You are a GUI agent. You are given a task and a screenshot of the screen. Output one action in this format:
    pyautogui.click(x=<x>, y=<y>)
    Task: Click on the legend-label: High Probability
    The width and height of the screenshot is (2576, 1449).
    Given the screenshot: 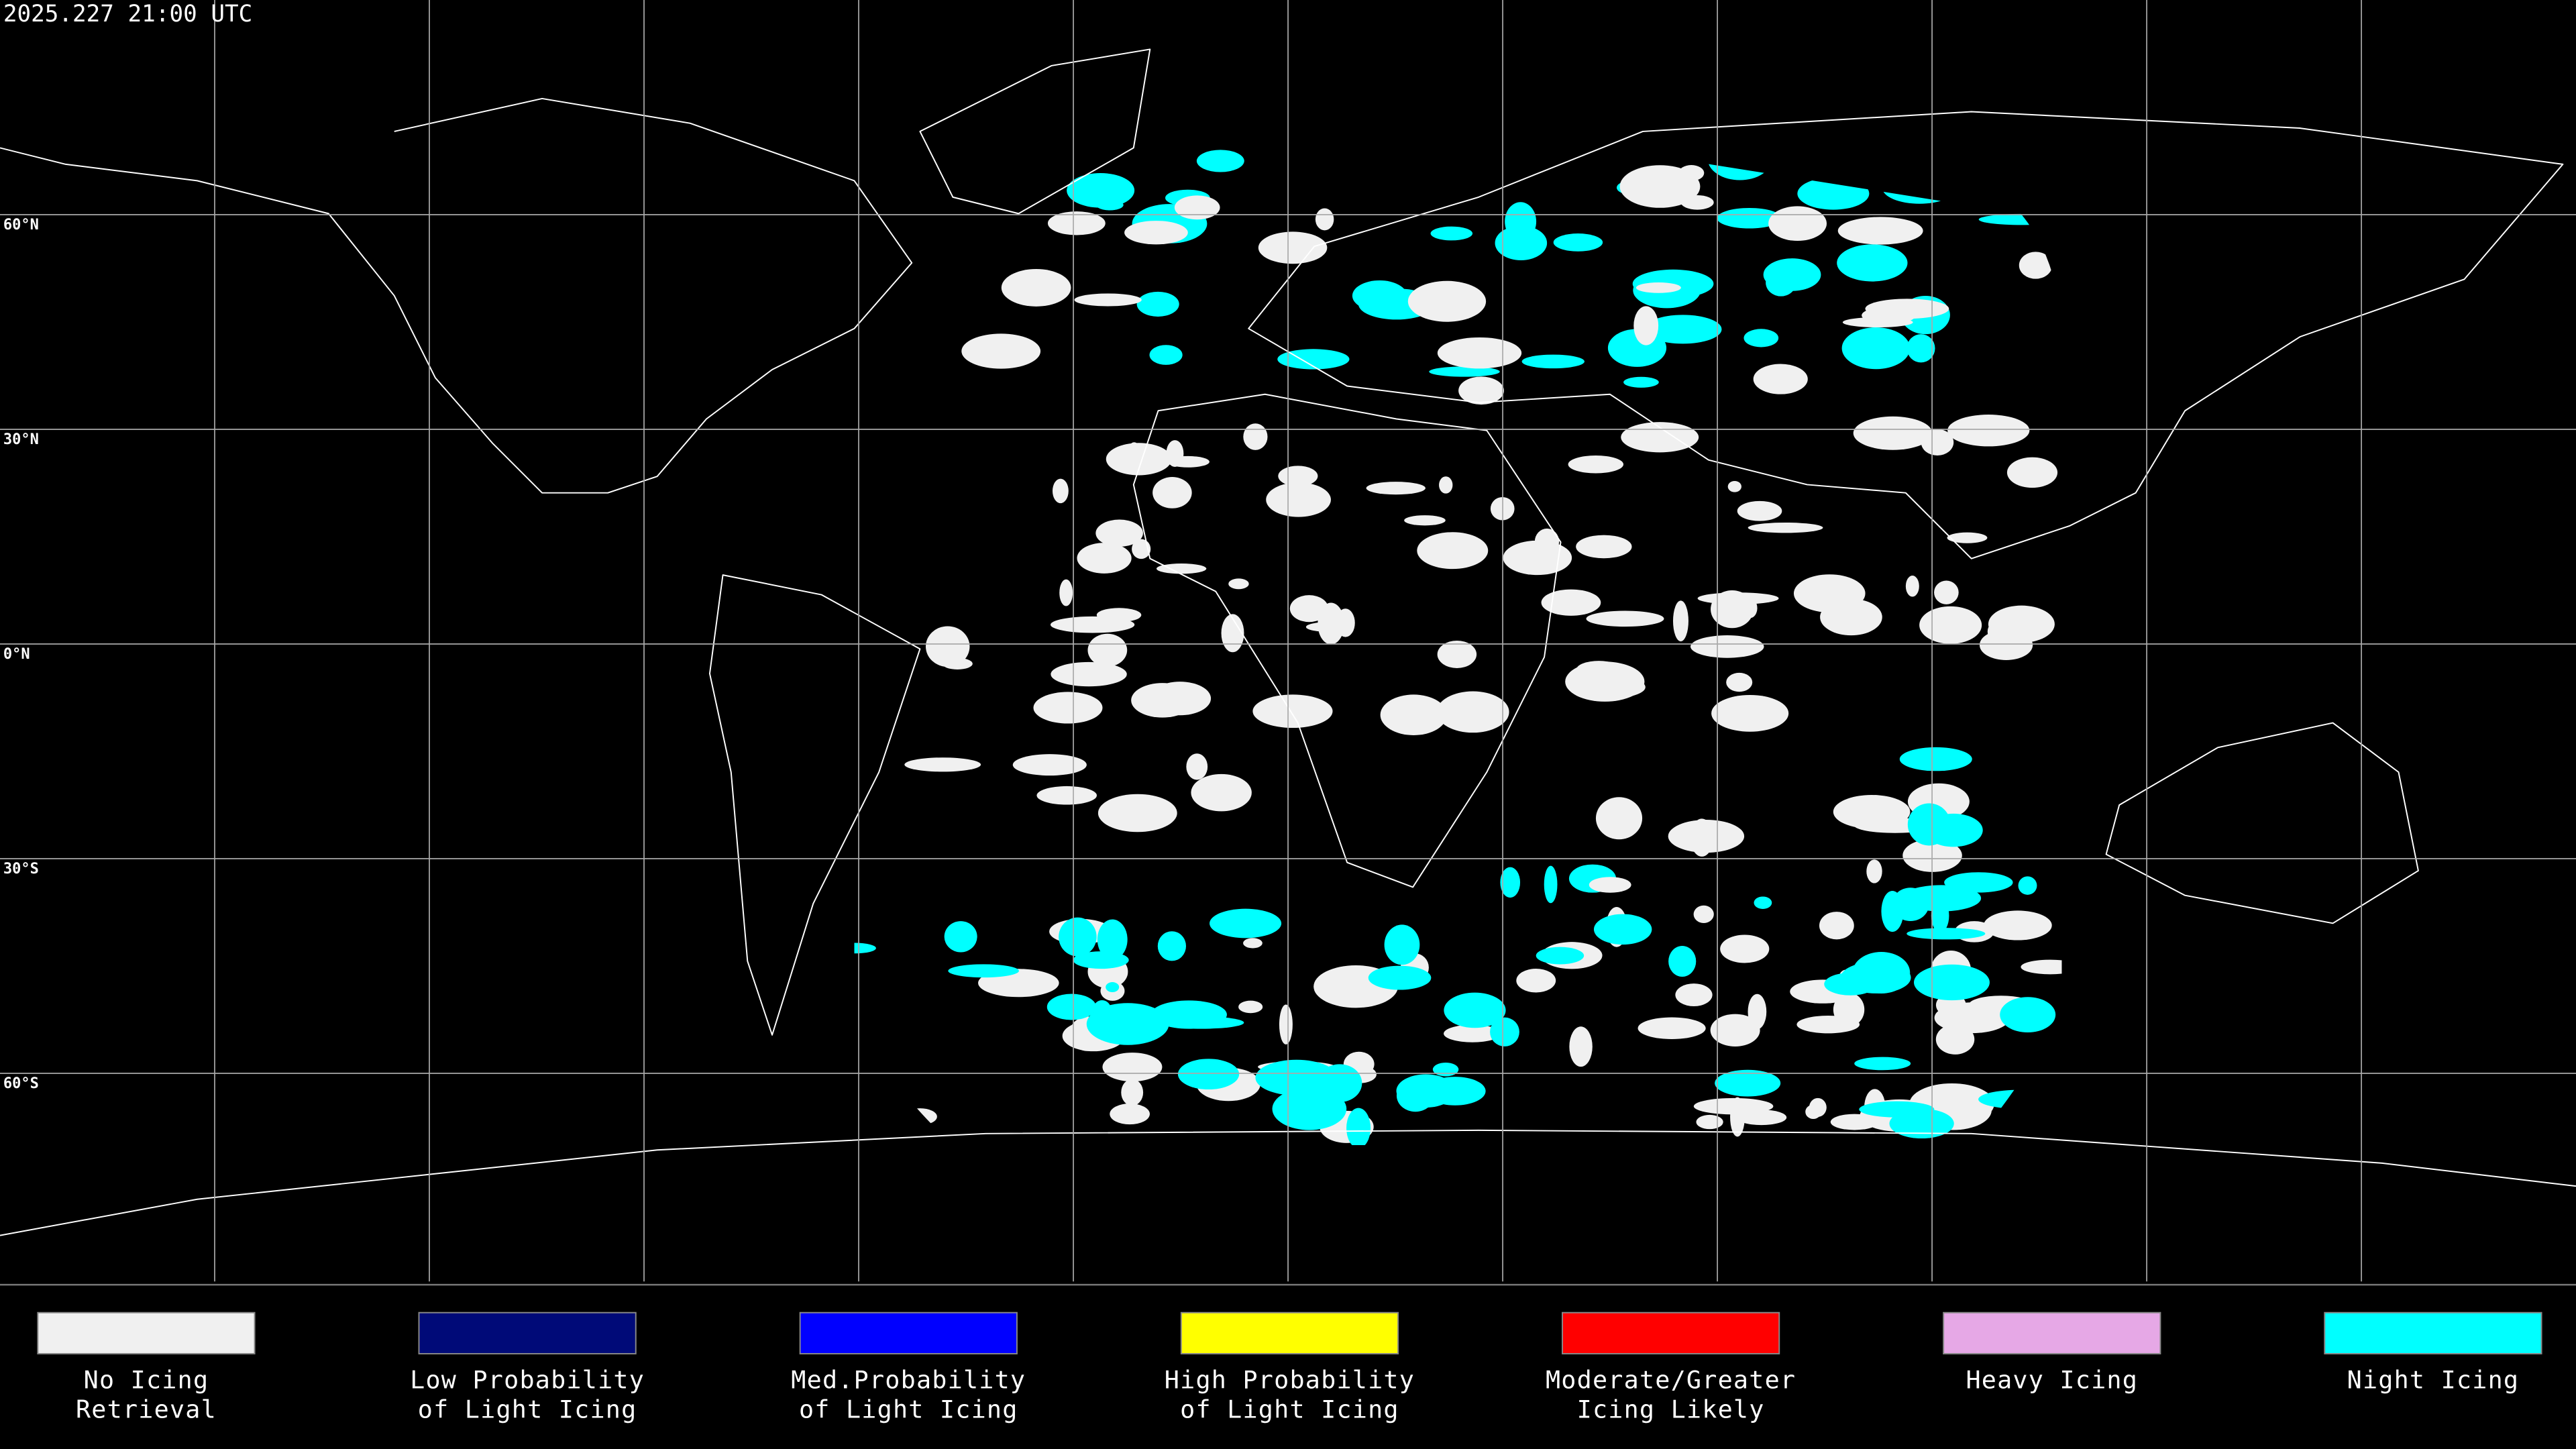 What is the action you would take?
    pyautogui.click(x=1290, y=1379)
    